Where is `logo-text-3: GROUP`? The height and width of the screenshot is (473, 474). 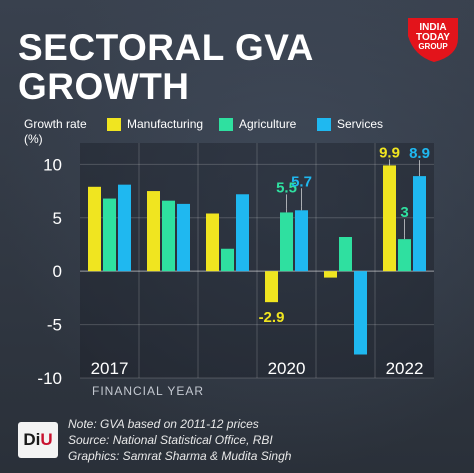 logo-text-3: GROUP is located at coordinates (433, 46).